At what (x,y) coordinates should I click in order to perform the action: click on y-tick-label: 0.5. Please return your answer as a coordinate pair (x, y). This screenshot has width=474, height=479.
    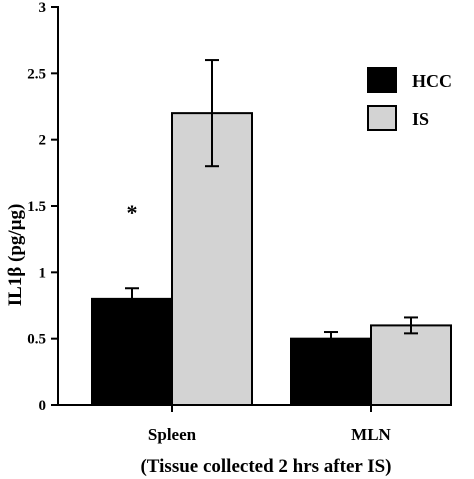
    Looking at the image, I should click on (36, 340).